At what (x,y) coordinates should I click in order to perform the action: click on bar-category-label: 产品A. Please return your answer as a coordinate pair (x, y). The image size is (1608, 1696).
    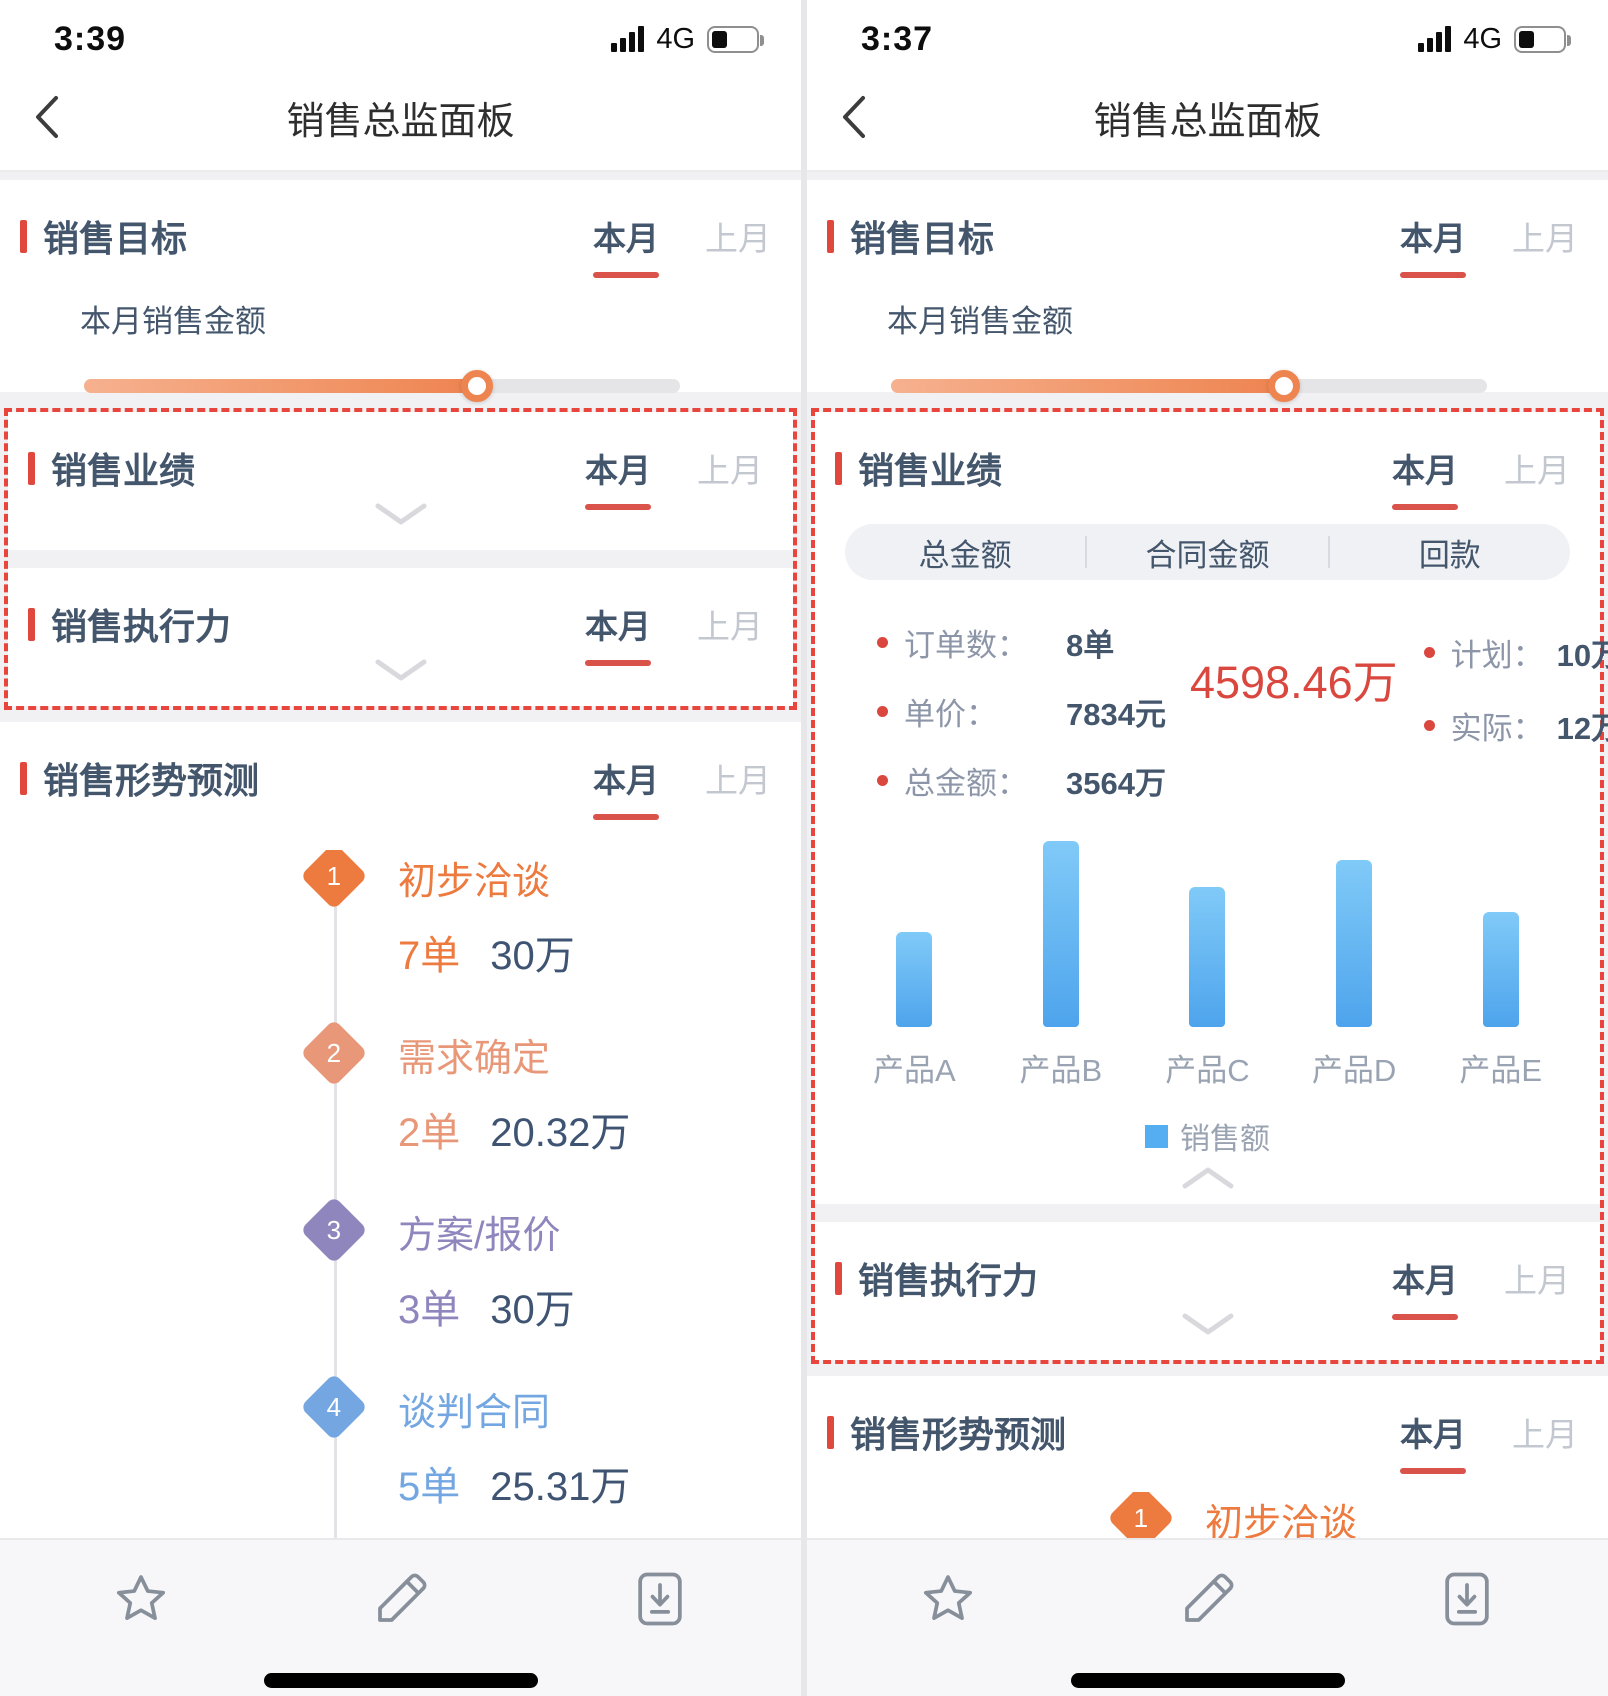
    Looking at the image, I should click on (914, 1070).